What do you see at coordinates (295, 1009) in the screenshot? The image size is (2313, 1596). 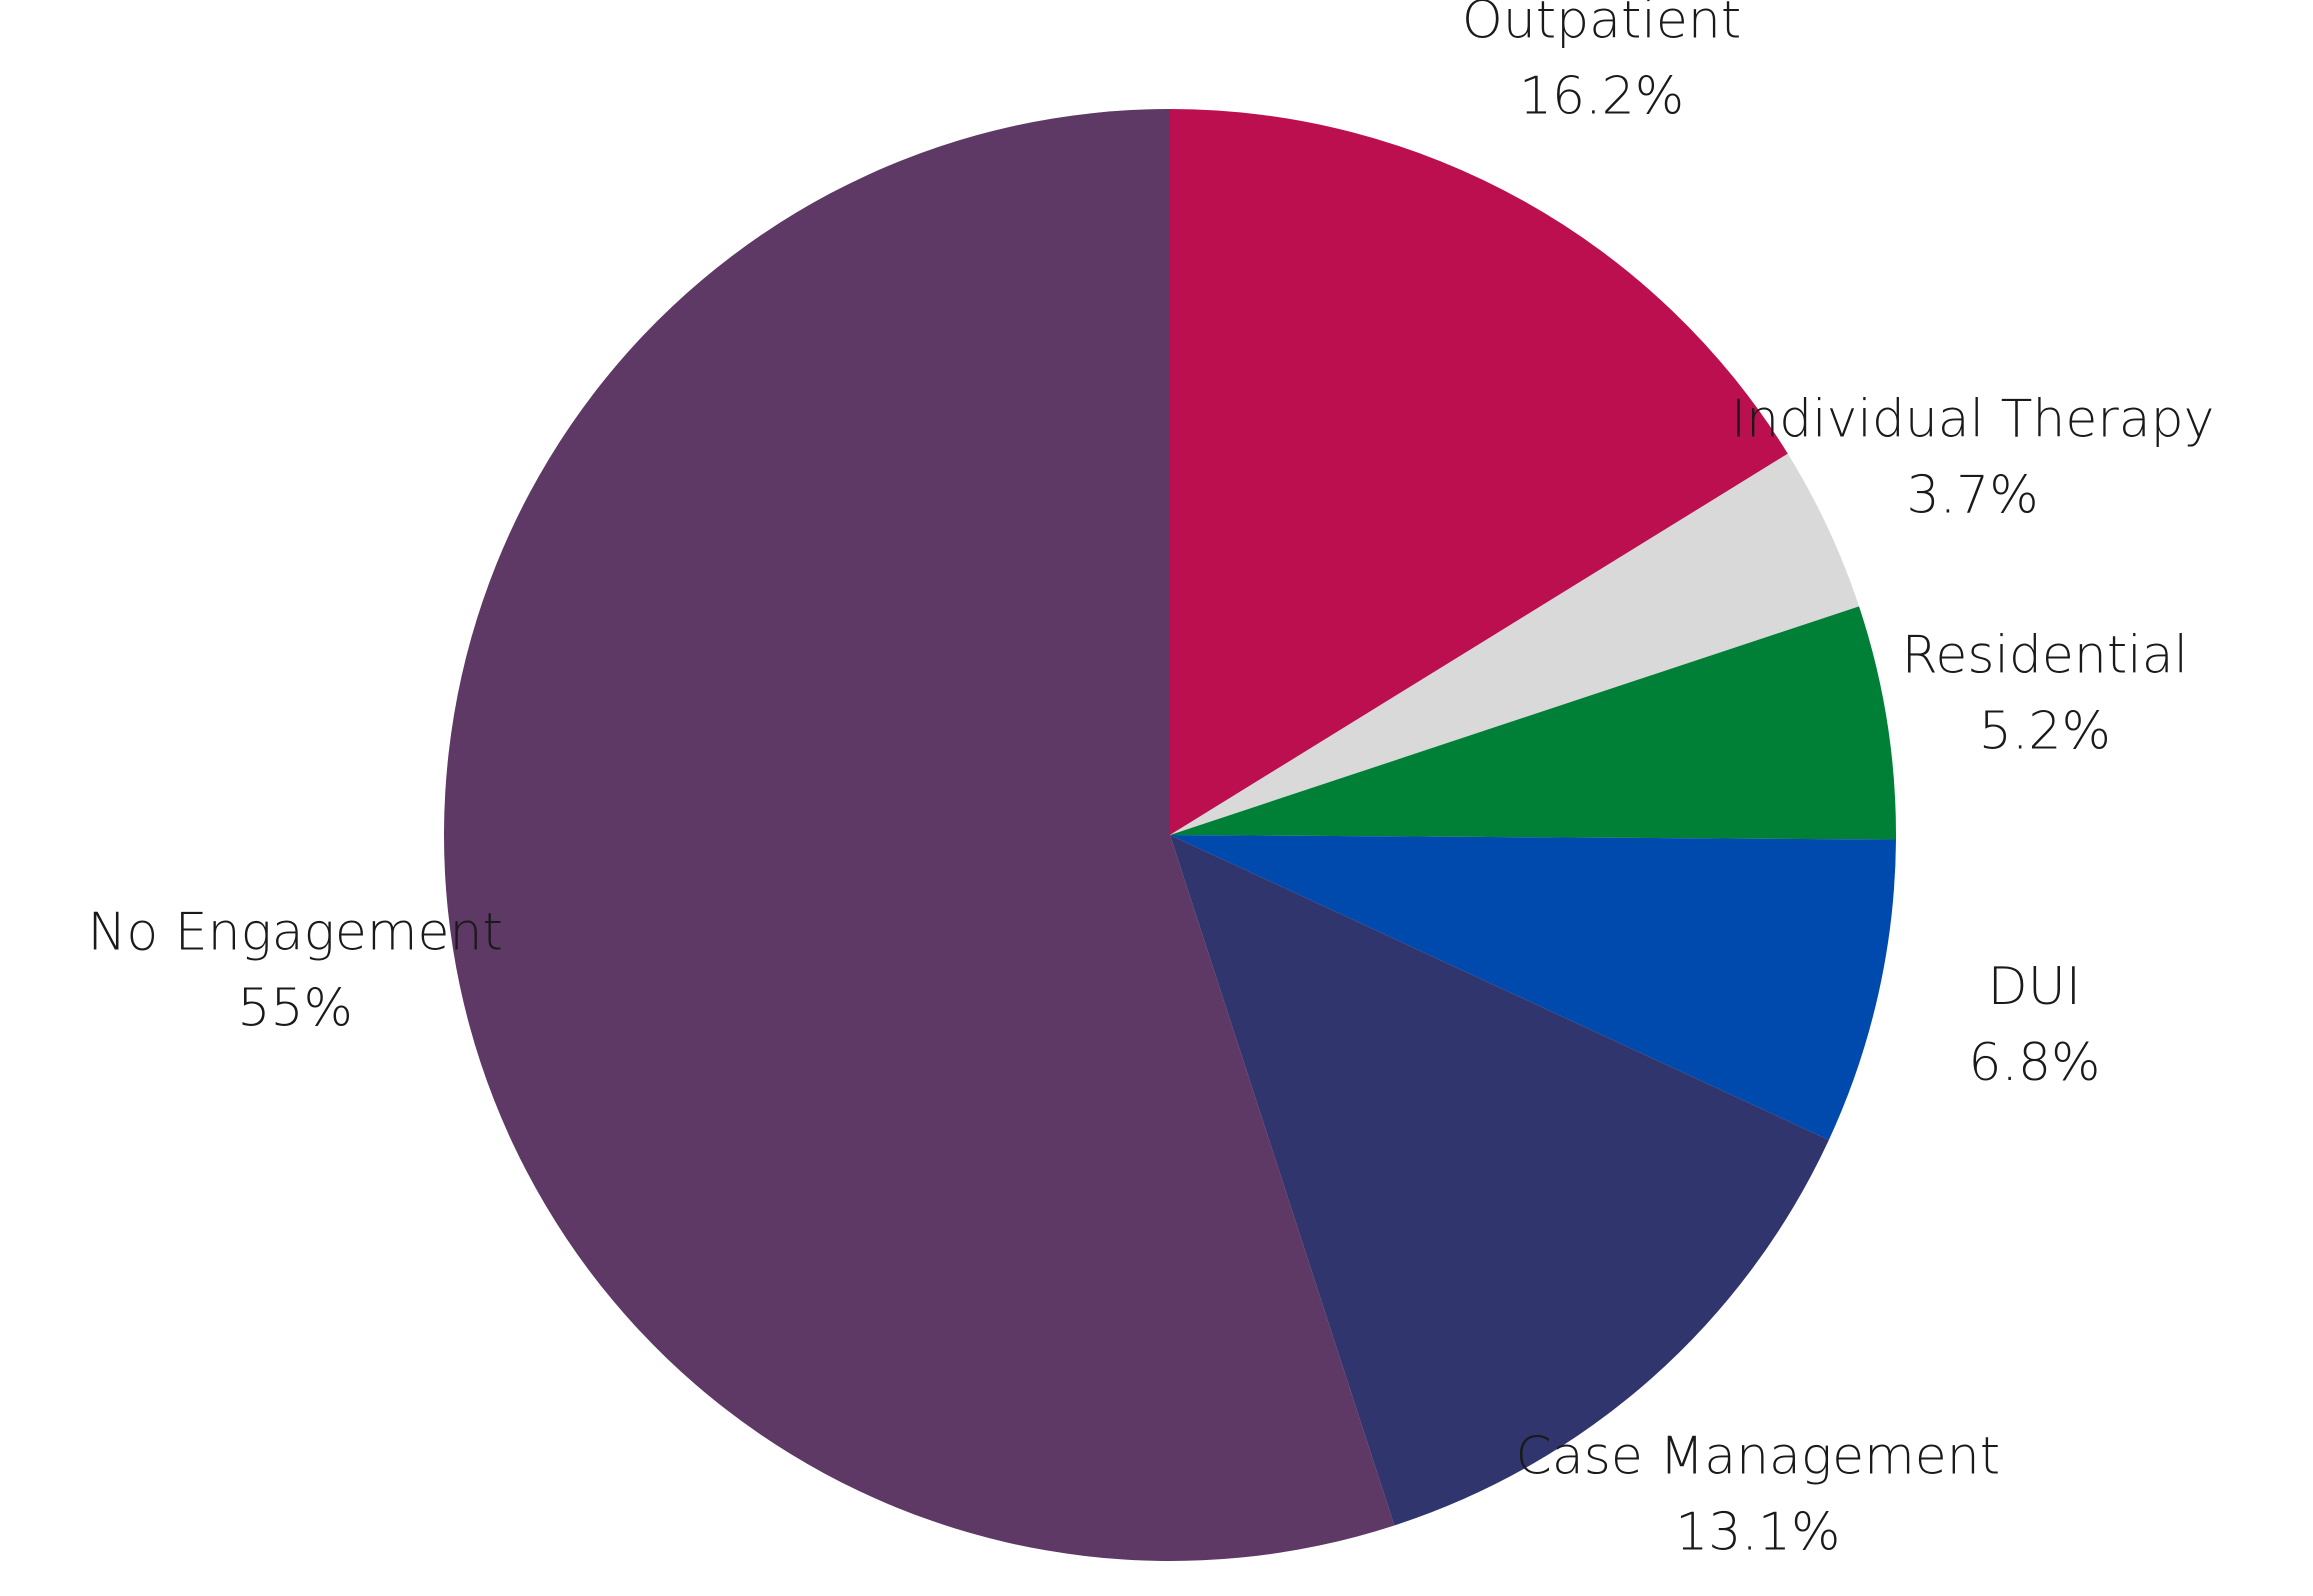 I see `slice-value-label: 55%` at bounding box center [295, 1009].